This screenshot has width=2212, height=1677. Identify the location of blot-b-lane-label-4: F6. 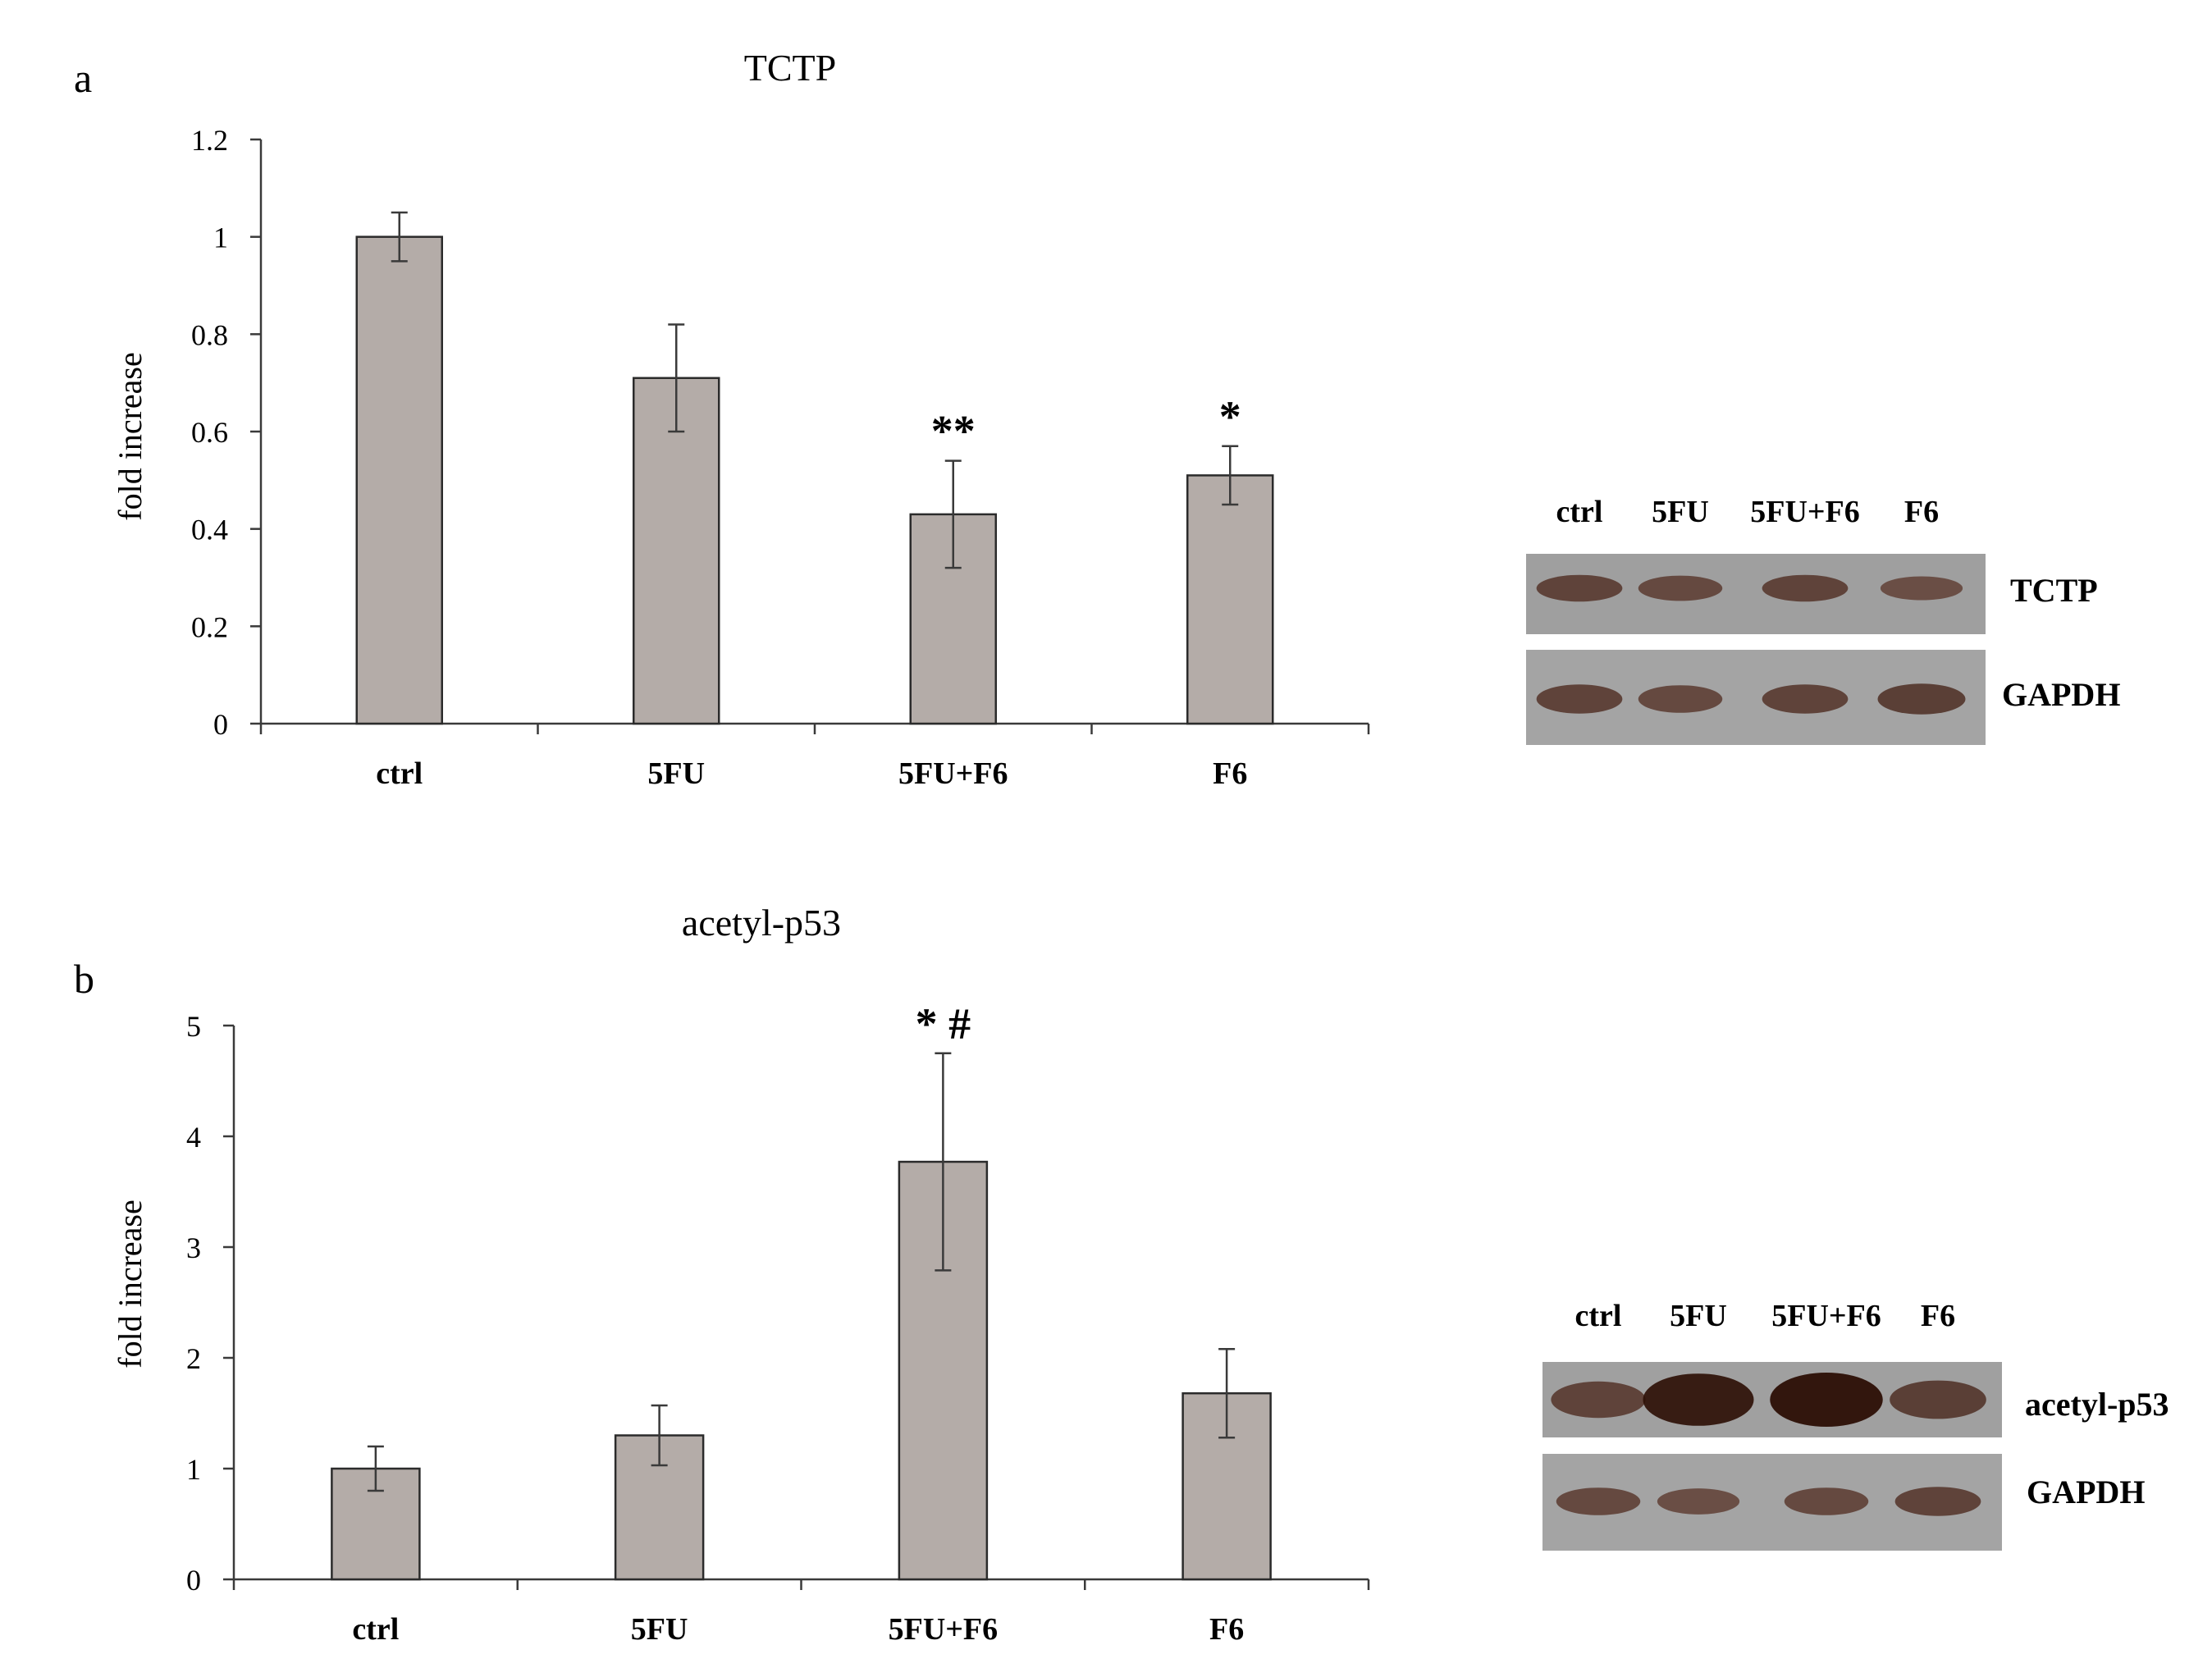
(1938, 1316).